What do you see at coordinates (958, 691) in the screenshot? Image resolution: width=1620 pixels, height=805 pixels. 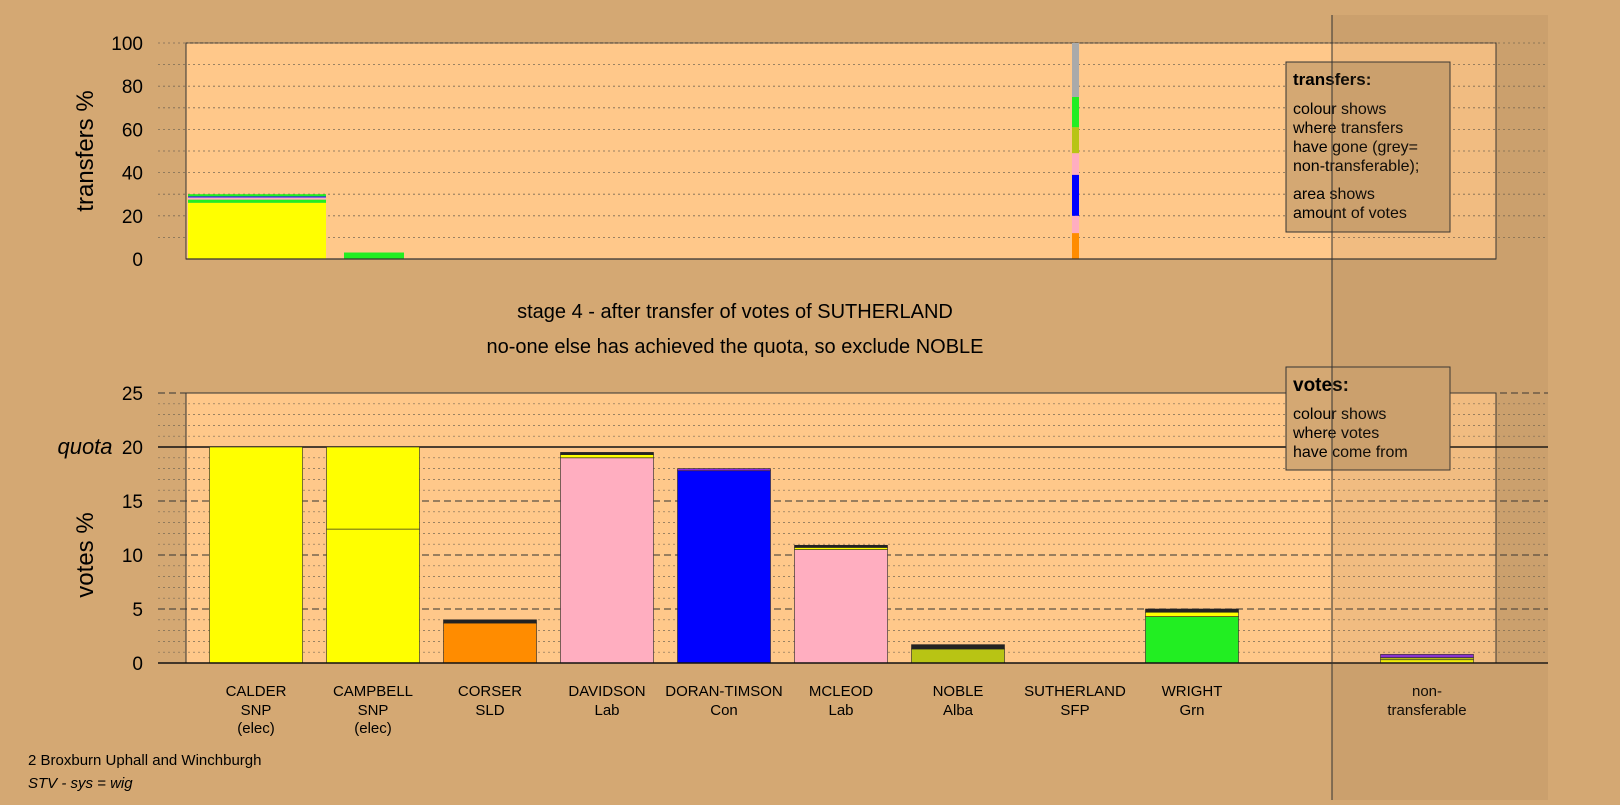 I see `candidate-name-label: NOBLE` at bounding box center [958, 691].